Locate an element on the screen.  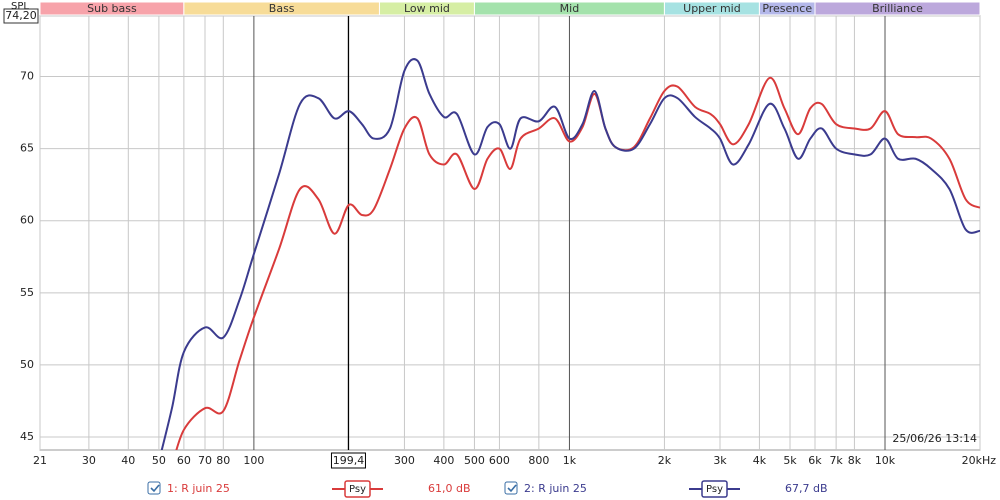
x-tick-label: 2k is located at coordinates (665, 460).